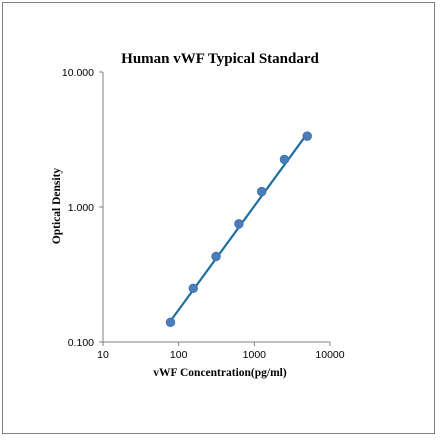 The image size is (440, 441). What do you see at coordinates (220, 373) in the screenshot?
I see `x-axis-label: vWF Concentration(pg/ml)` at bounding box center [220, 373].